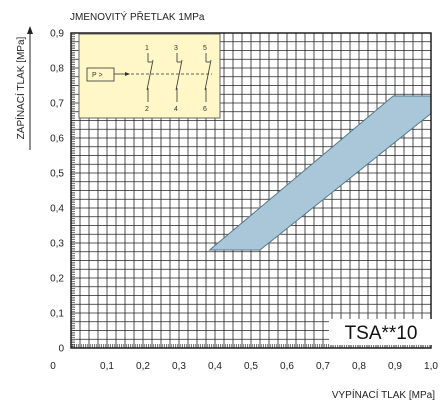 This screenshot has height=403, width=441. Describe the element at coordinates (20, 87) in the screenshot. I see `y-axis-label: ZAPÍNACÍ TLAK [MPa]` at that location.